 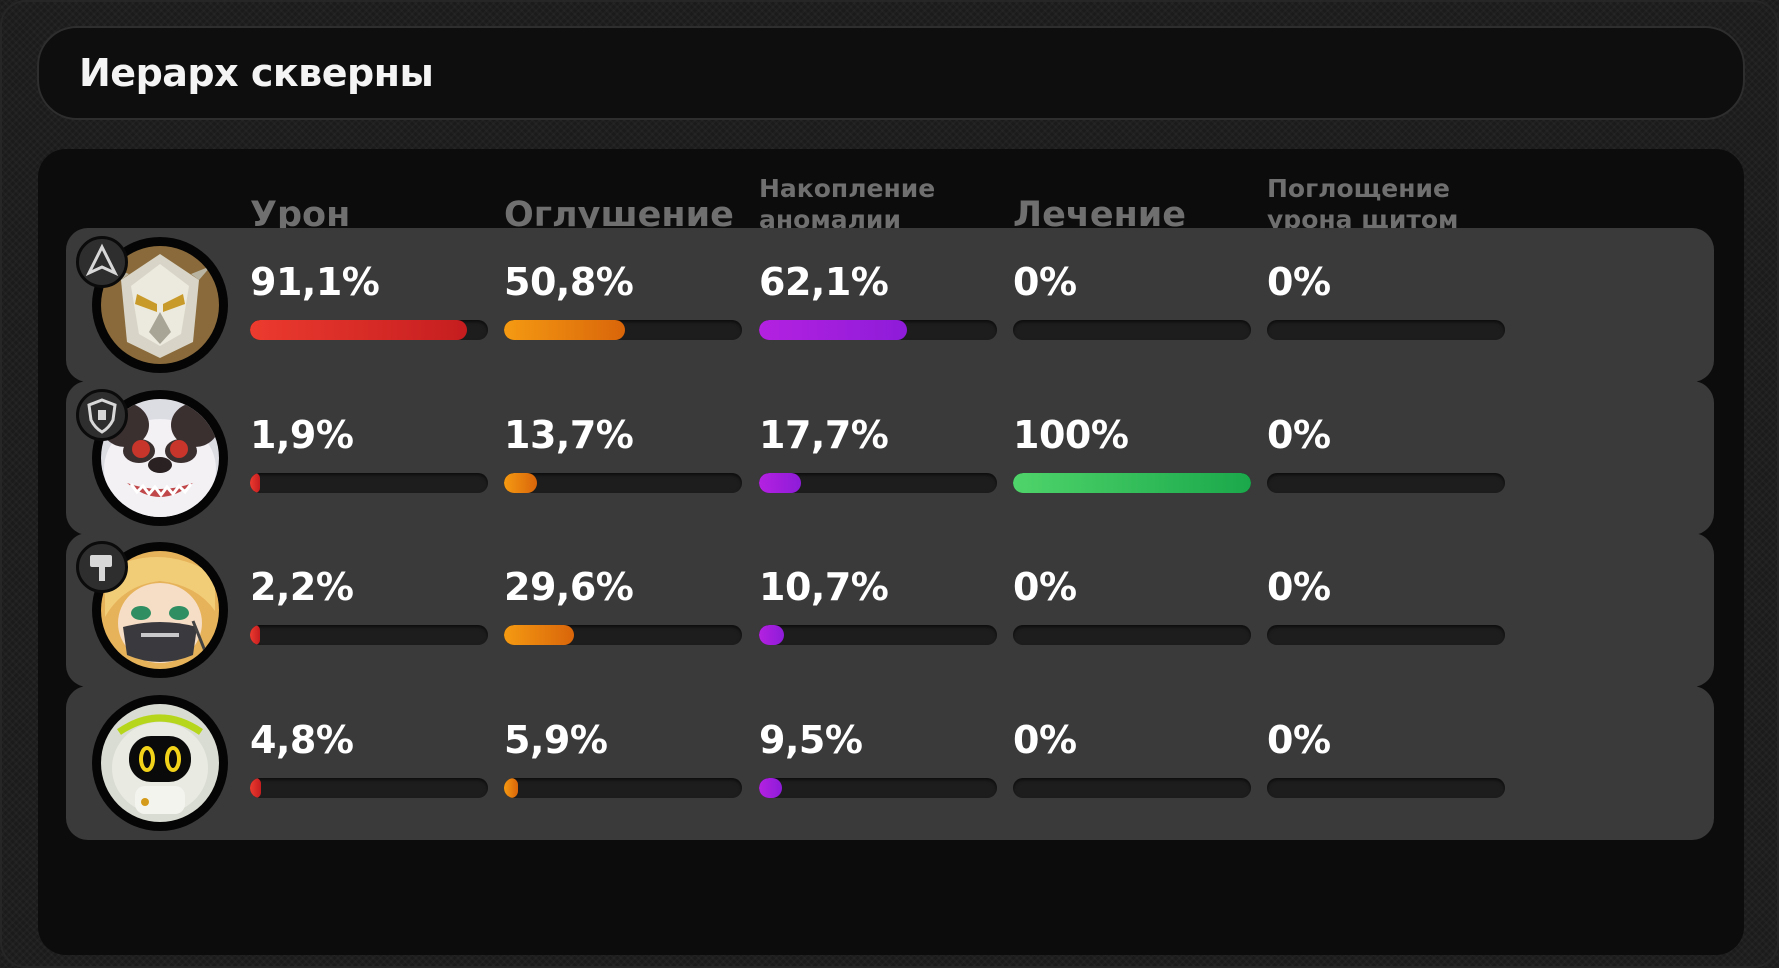 I want to click on agent-row: 2,2% 29,6% 10,7% 0% 0%, so click(x=890, y=610).